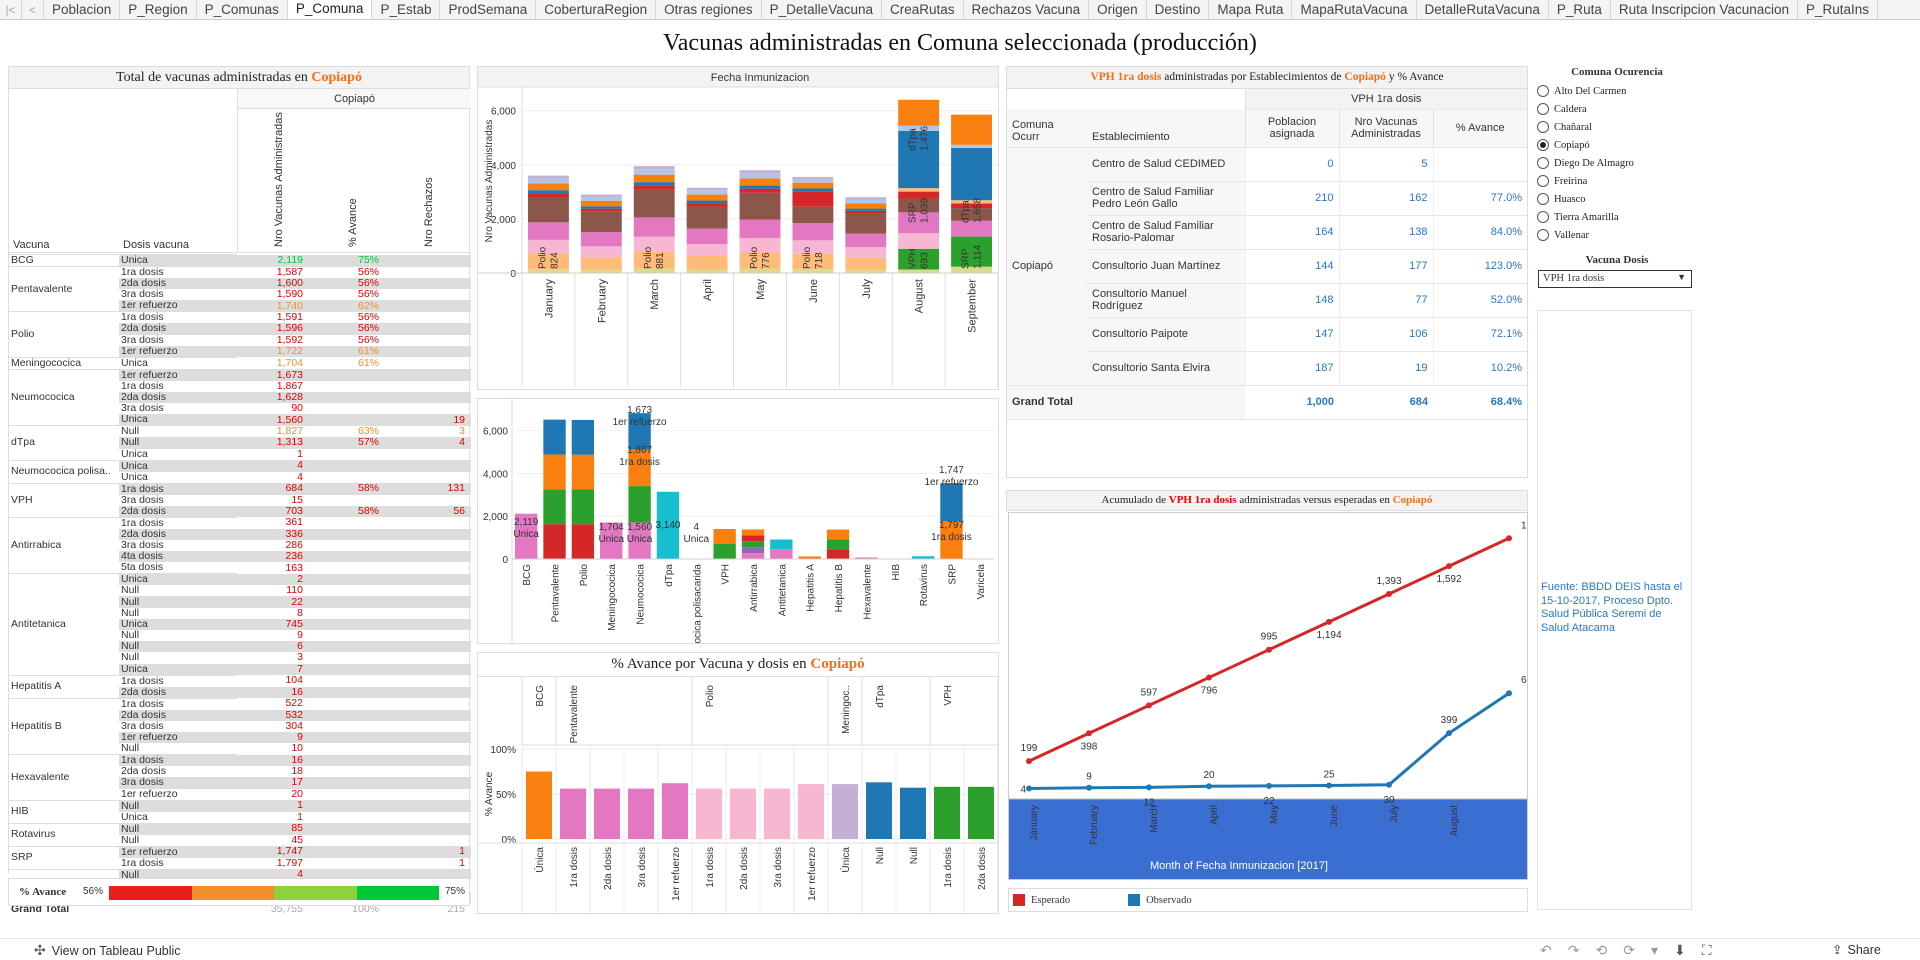  Describe the element at coordinates (1679, 950) in the screenshot. I see `download-icon: ⬇` at that location.